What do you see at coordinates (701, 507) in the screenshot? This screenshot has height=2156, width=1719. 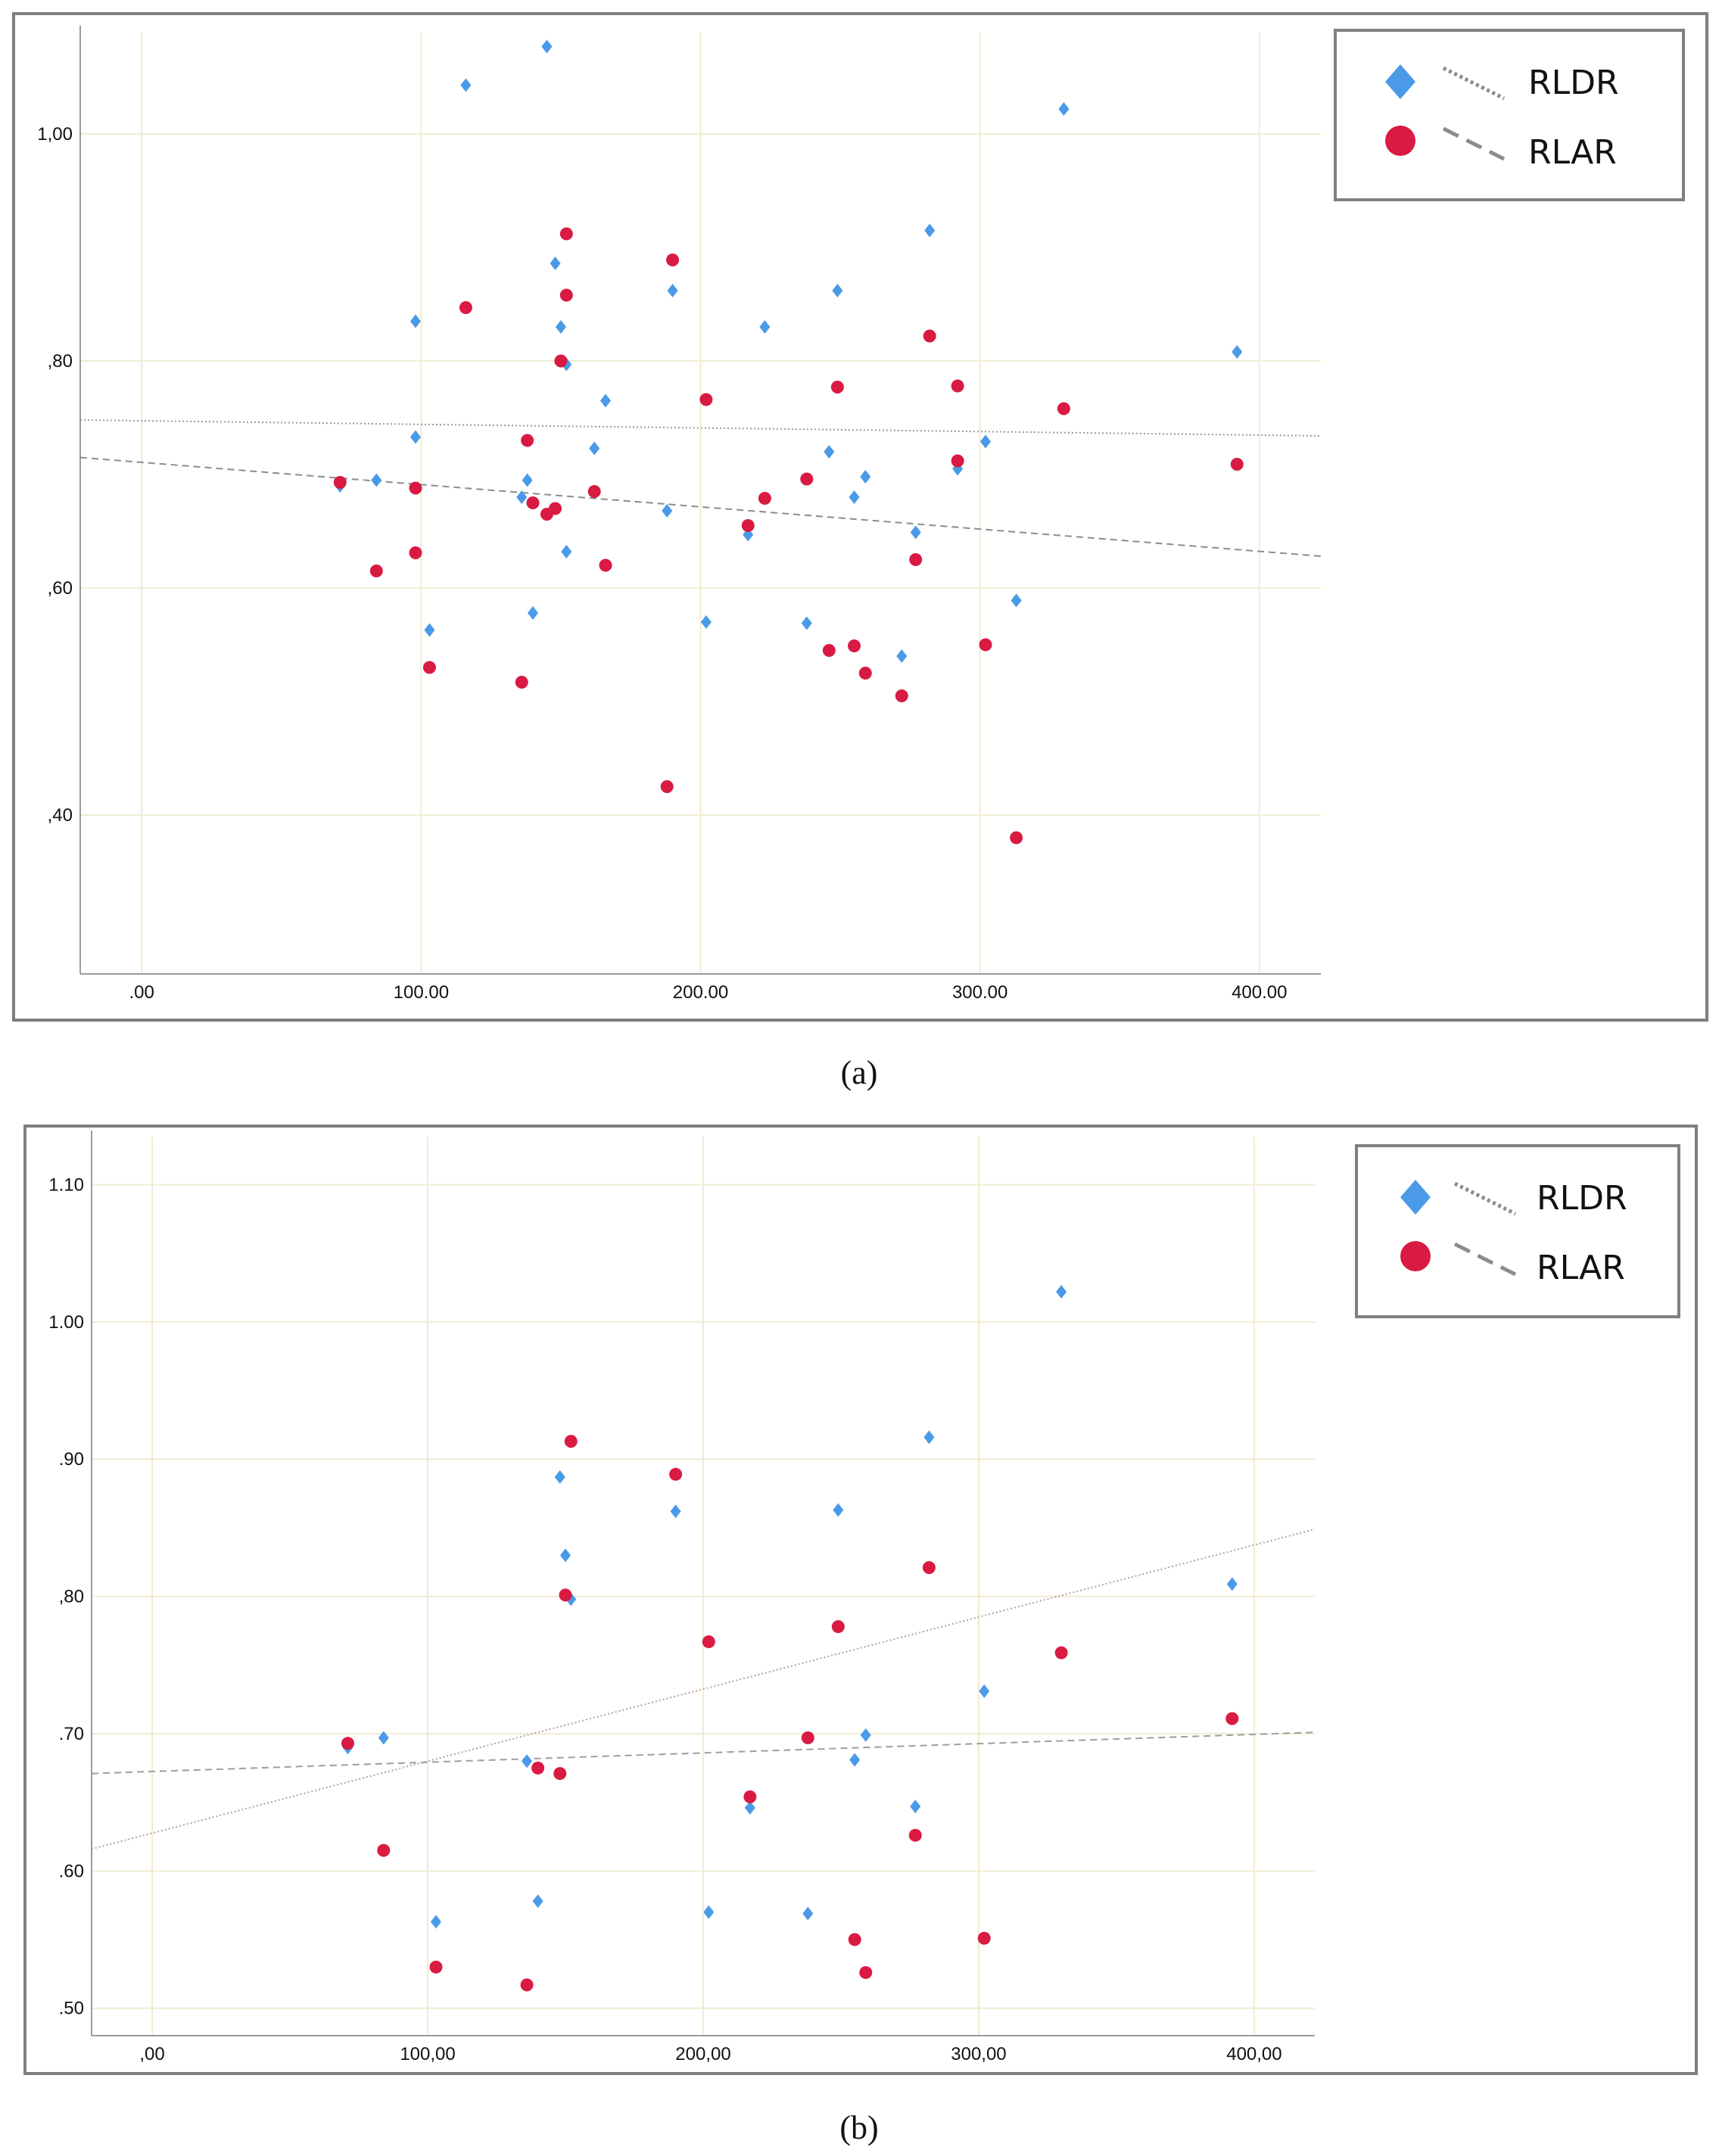 I see `panel-a-trendline-rlar` at bounding box center [701, 507].